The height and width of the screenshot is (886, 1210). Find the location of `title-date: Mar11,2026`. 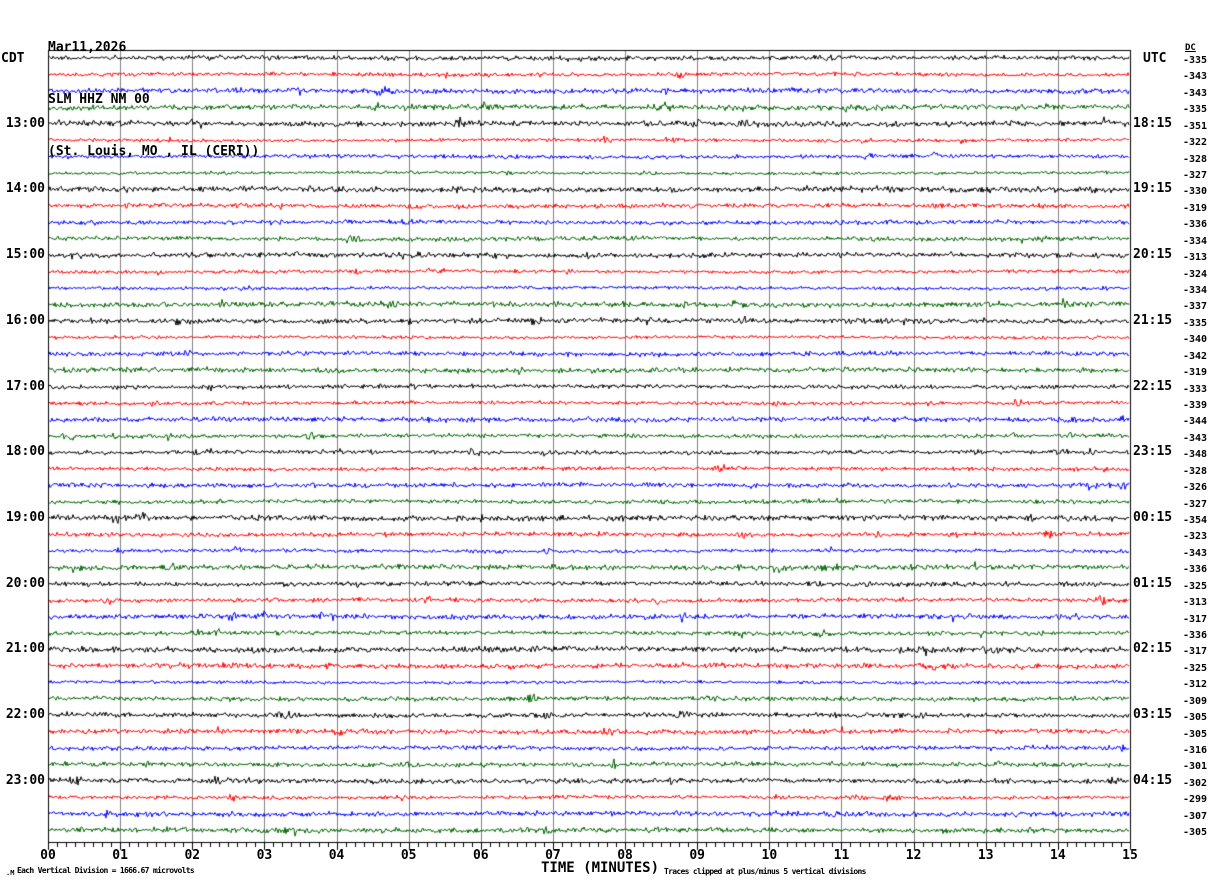

title-date: Mar11,2026 is located at coordinates (87, 47).